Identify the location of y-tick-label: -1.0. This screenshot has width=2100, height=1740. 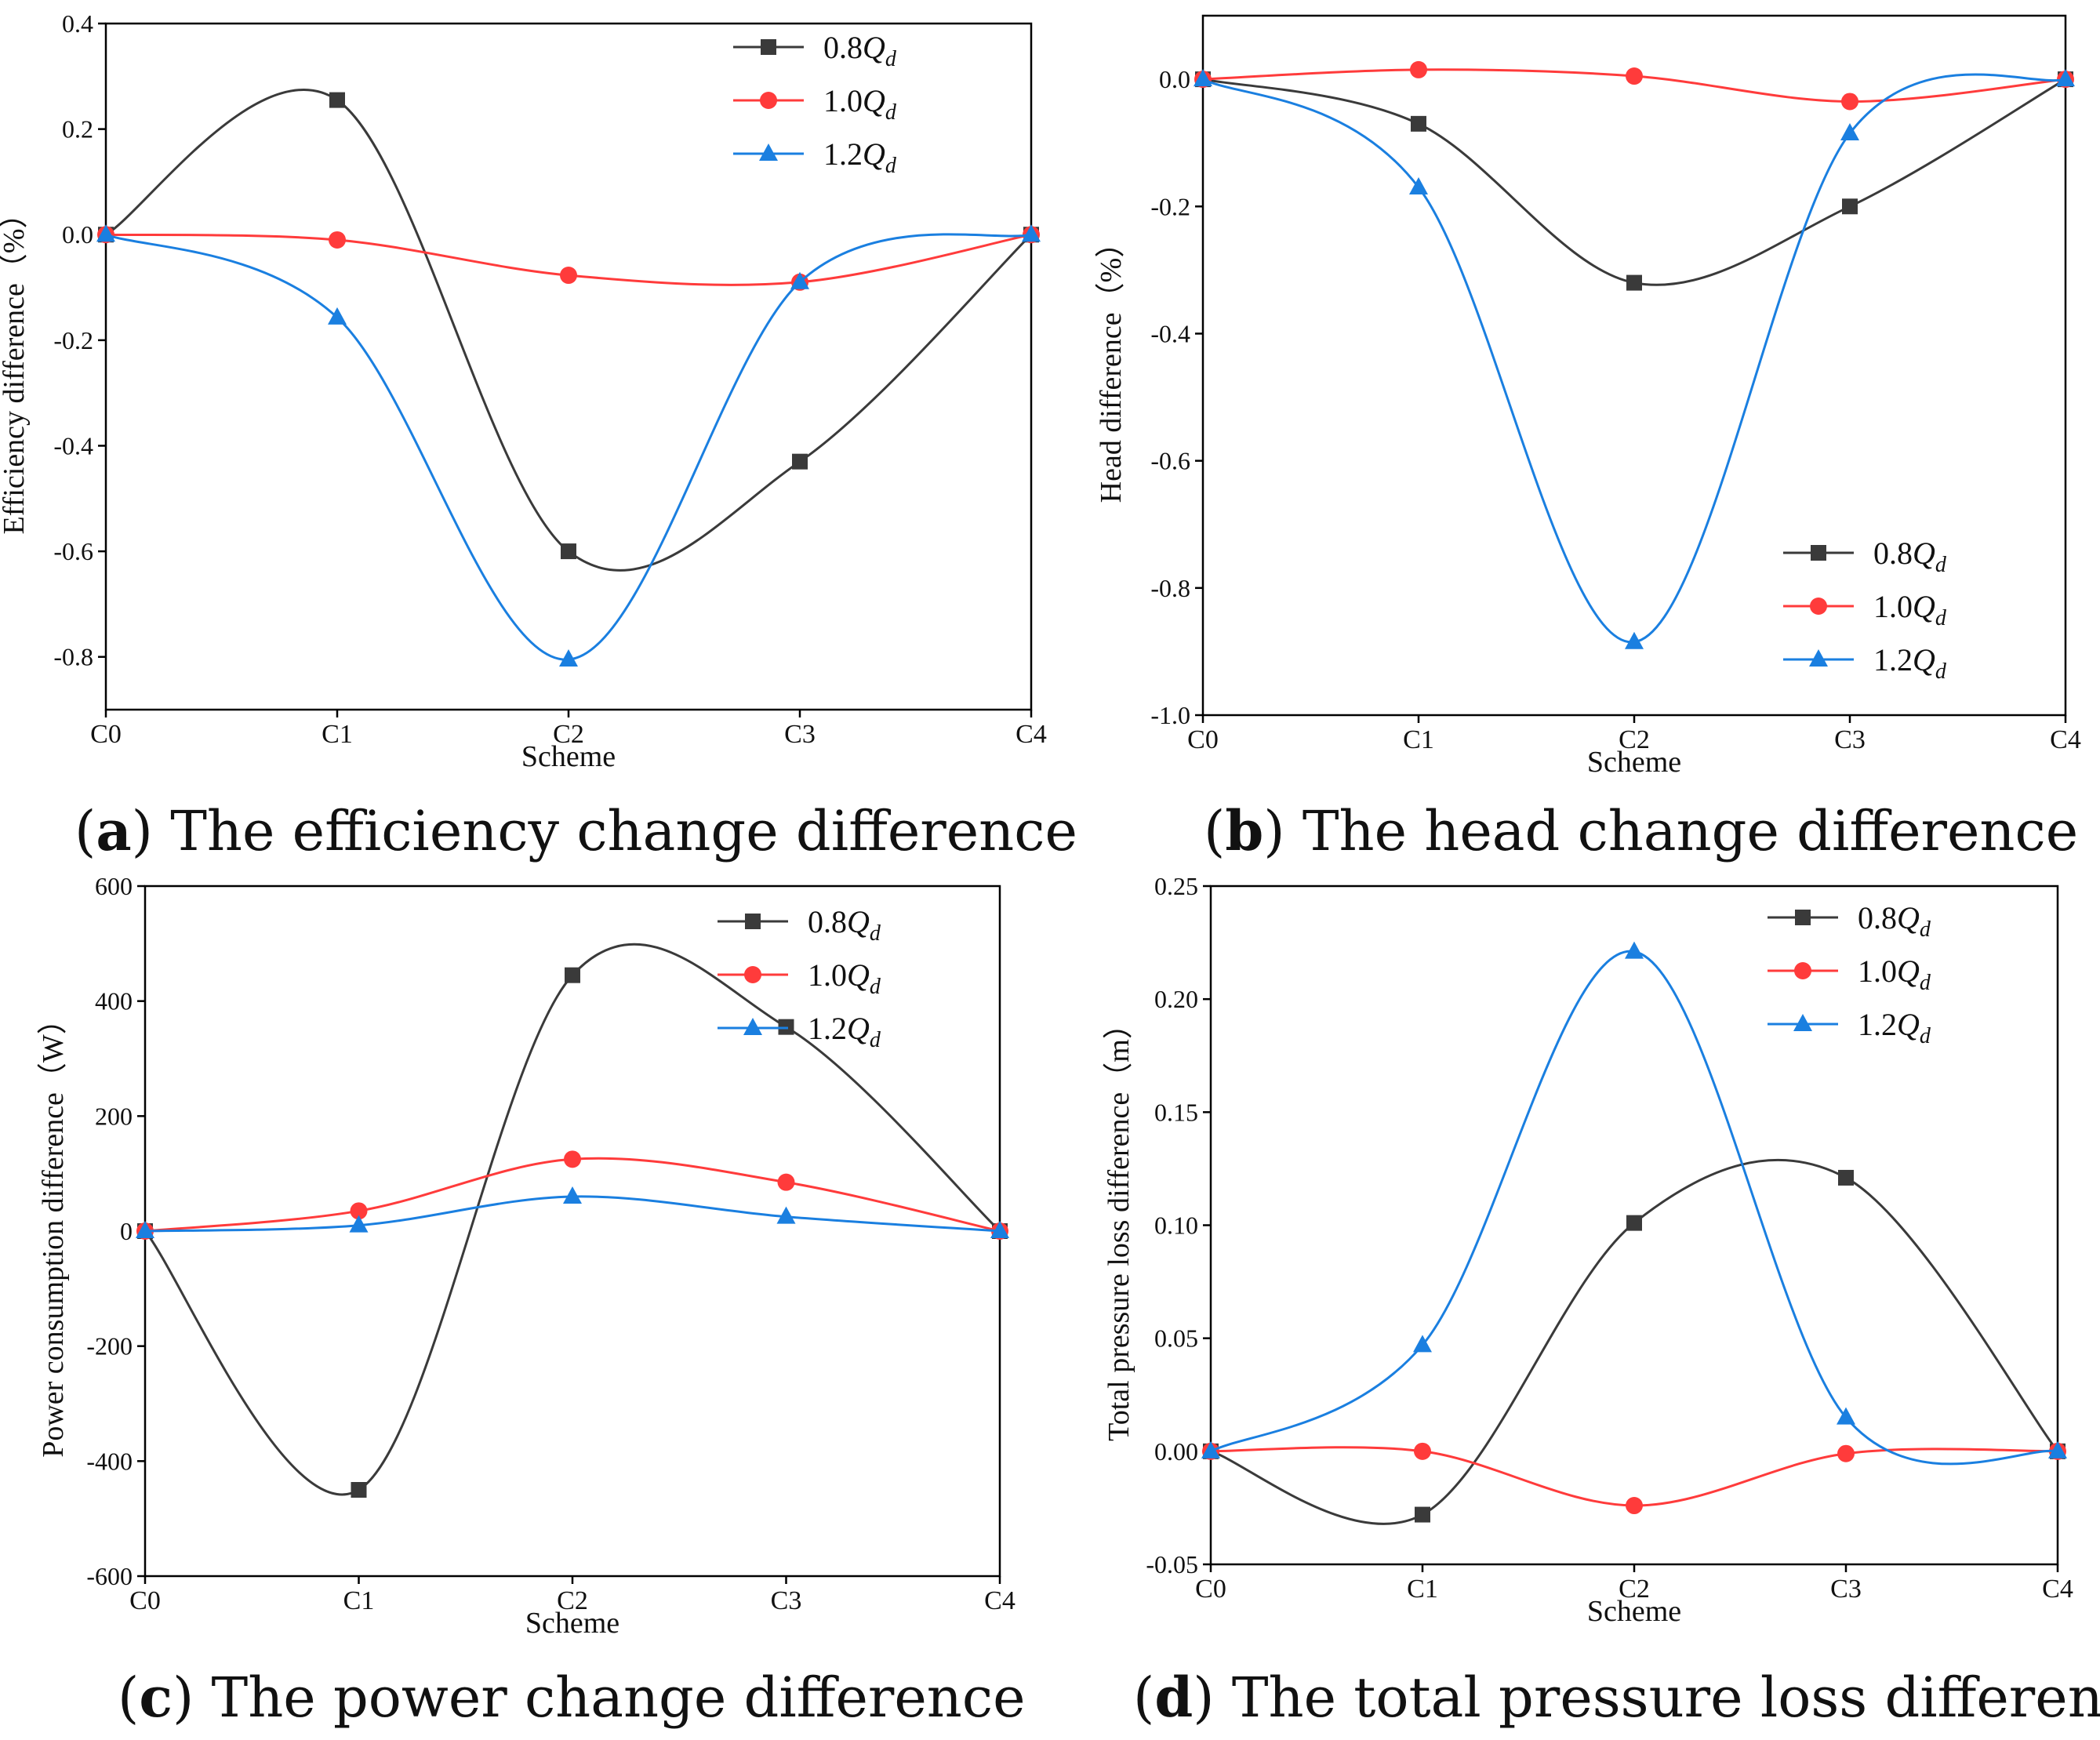
(1170, 715).